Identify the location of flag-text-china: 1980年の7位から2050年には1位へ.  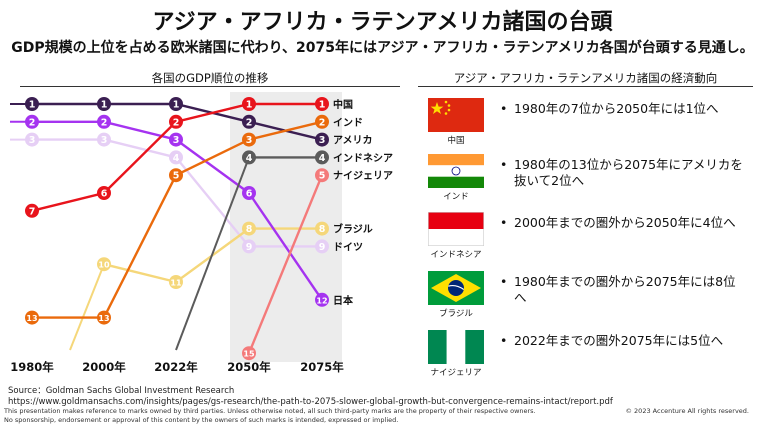
(616, 108).